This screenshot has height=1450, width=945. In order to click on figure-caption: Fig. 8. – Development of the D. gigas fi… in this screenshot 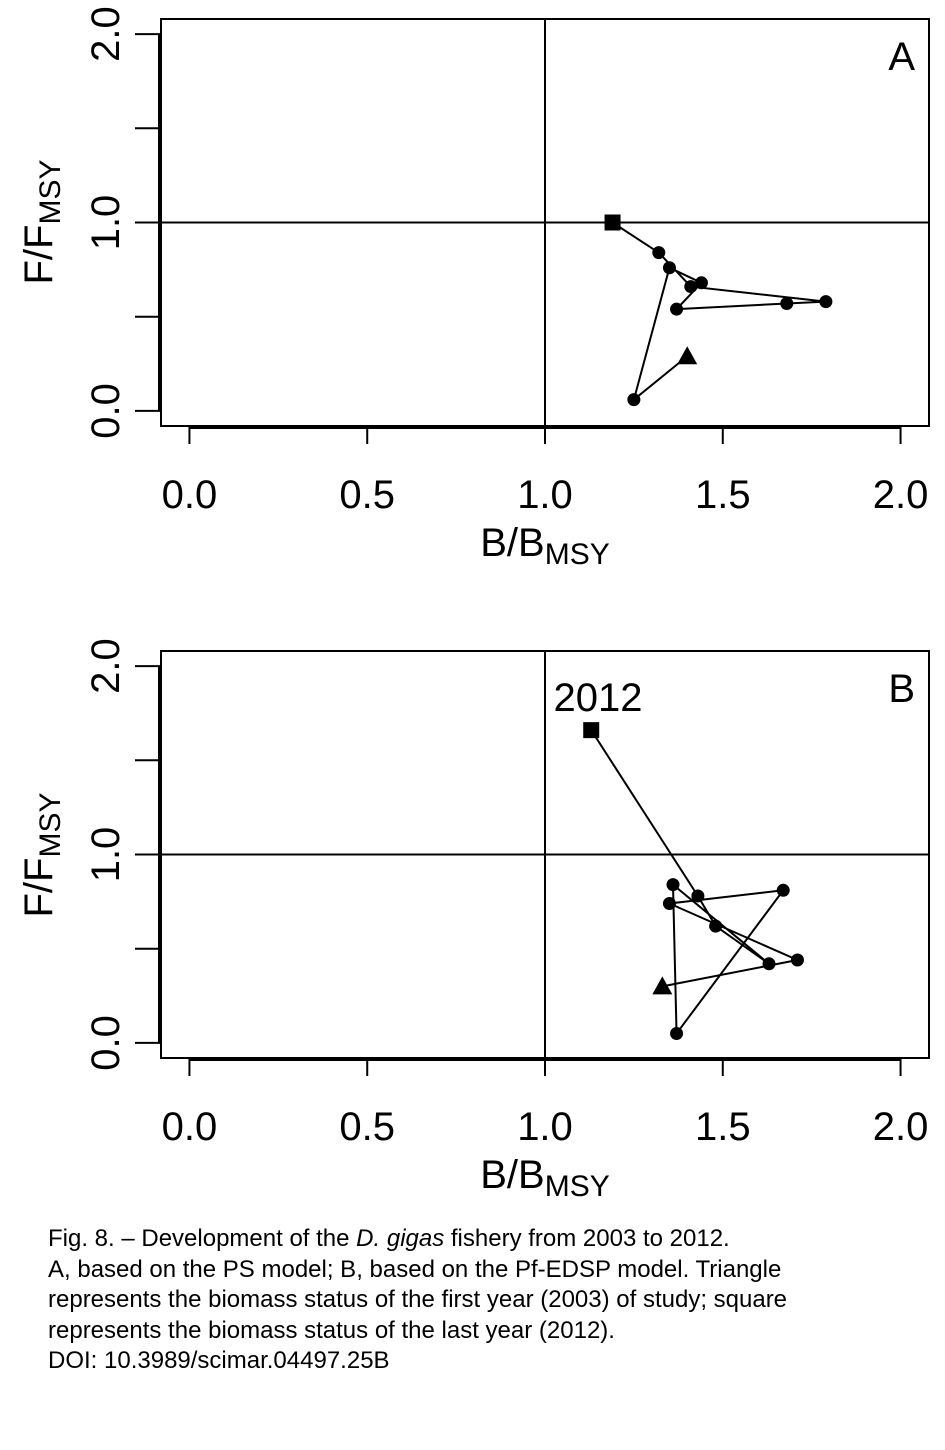, I will do `click(488, 1300)`.